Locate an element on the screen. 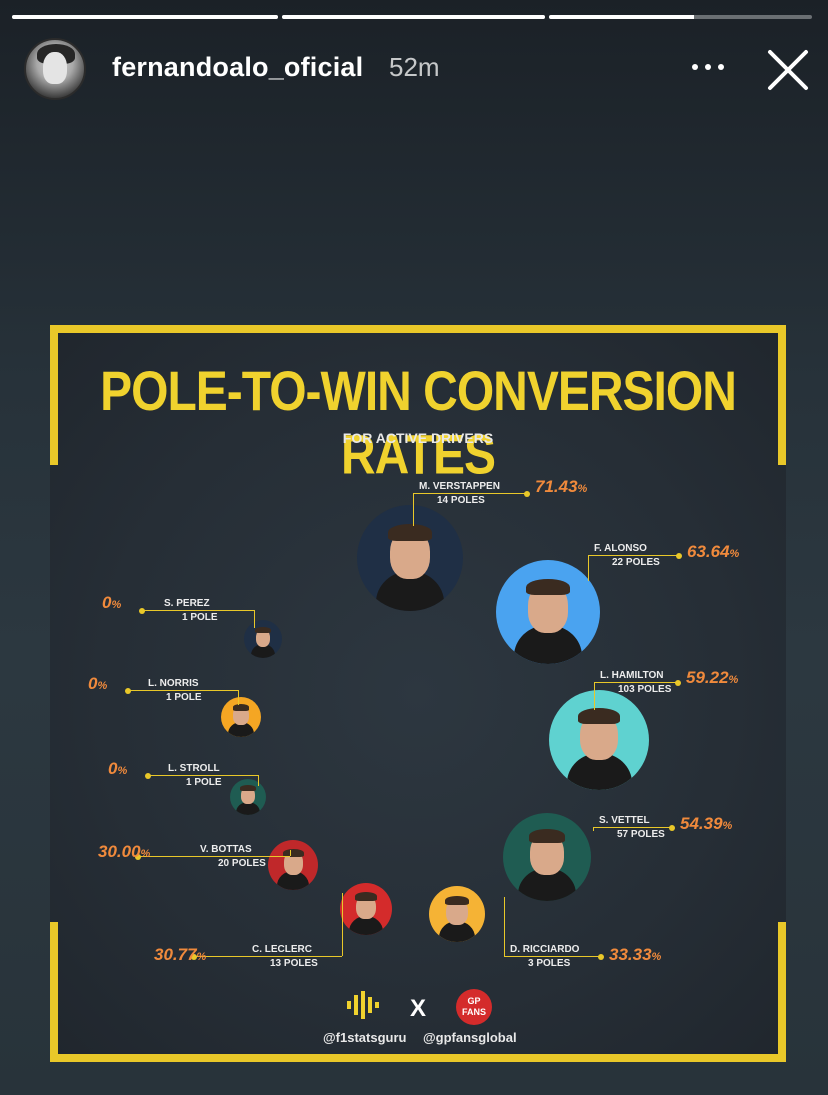 This screenshot has height=1095, width=828. driver-name: S. PEREZ is located at coordinates (187, 603).